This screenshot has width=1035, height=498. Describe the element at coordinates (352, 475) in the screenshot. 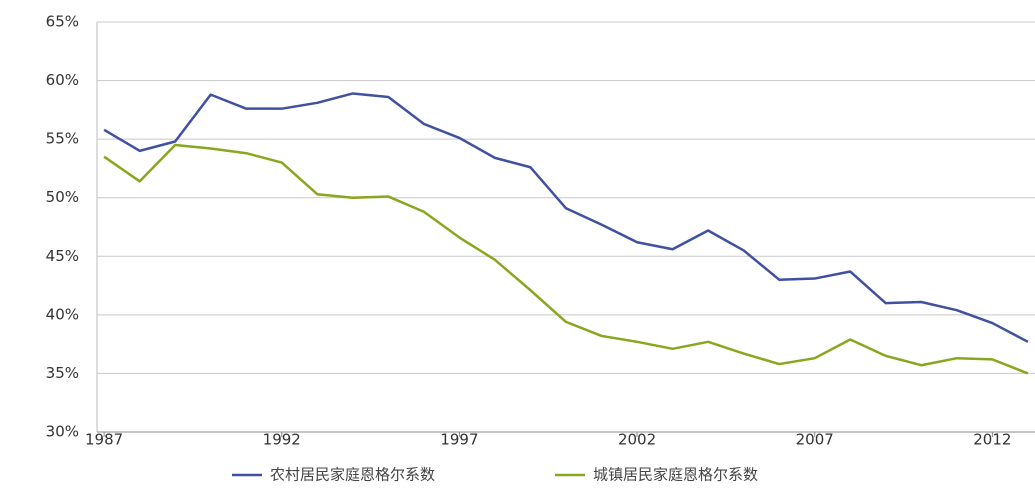

I see `legend-label: 农村居民家庭恩格尔系数` at that location.